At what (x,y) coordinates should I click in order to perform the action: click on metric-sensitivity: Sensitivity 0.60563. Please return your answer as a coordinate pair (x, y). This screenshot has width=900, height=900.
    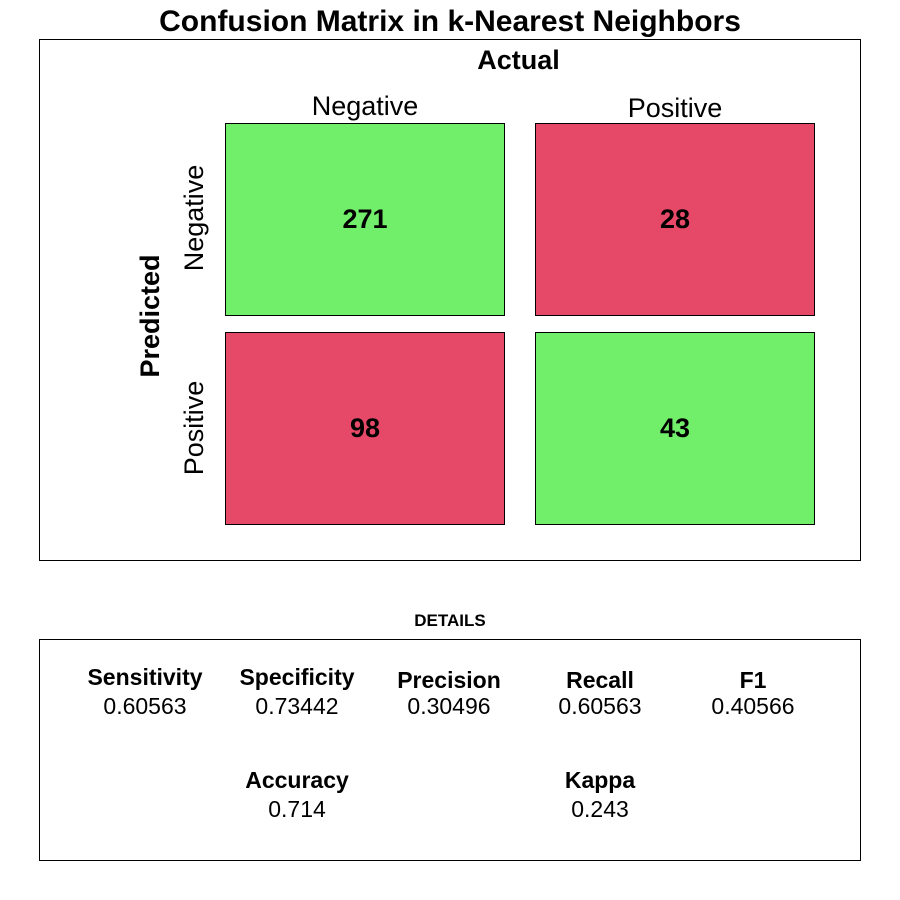
    Looking at the image, I should click on (145, 692).